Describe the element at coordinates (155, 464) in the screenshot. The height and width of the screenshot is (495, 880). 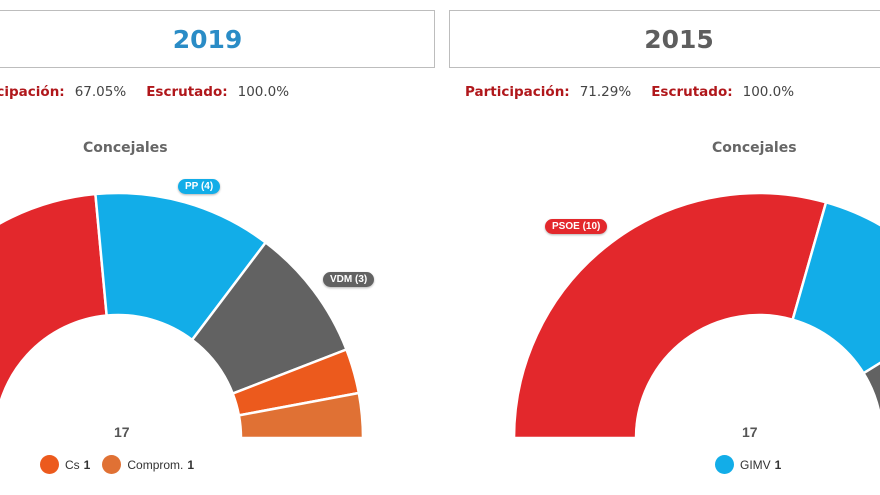
I see `legend-label: Comprom.` at that location.